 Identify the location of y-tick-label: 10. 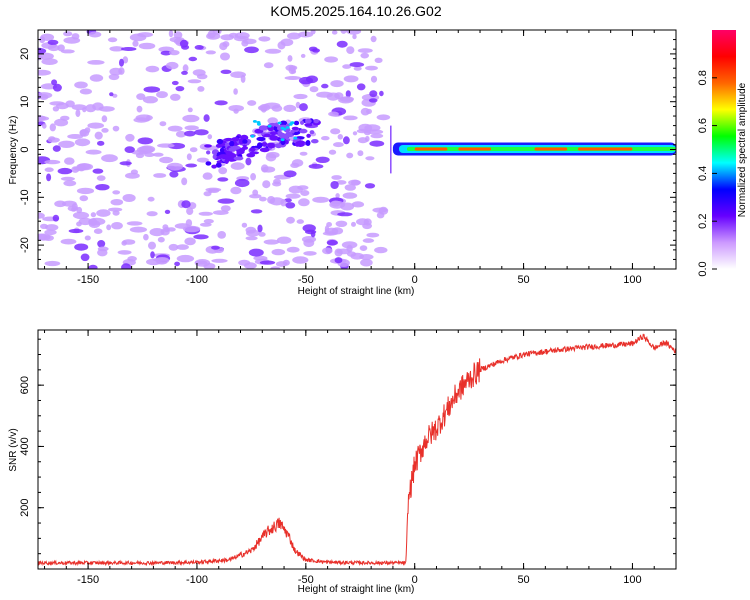
(25, 102).